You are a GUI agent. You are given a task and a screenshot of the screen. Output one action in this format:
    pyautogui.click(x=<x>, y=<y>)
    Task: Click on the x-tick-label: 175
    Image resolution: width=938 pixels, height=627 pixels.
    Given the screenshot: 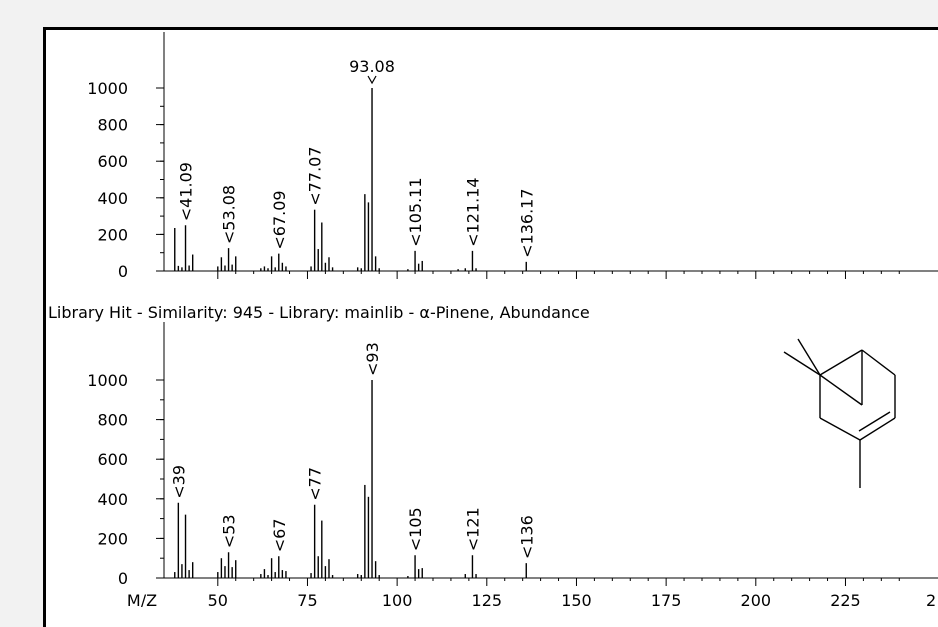 What is the action you would take?
    pyautogui.click(x=666, y=599)
    